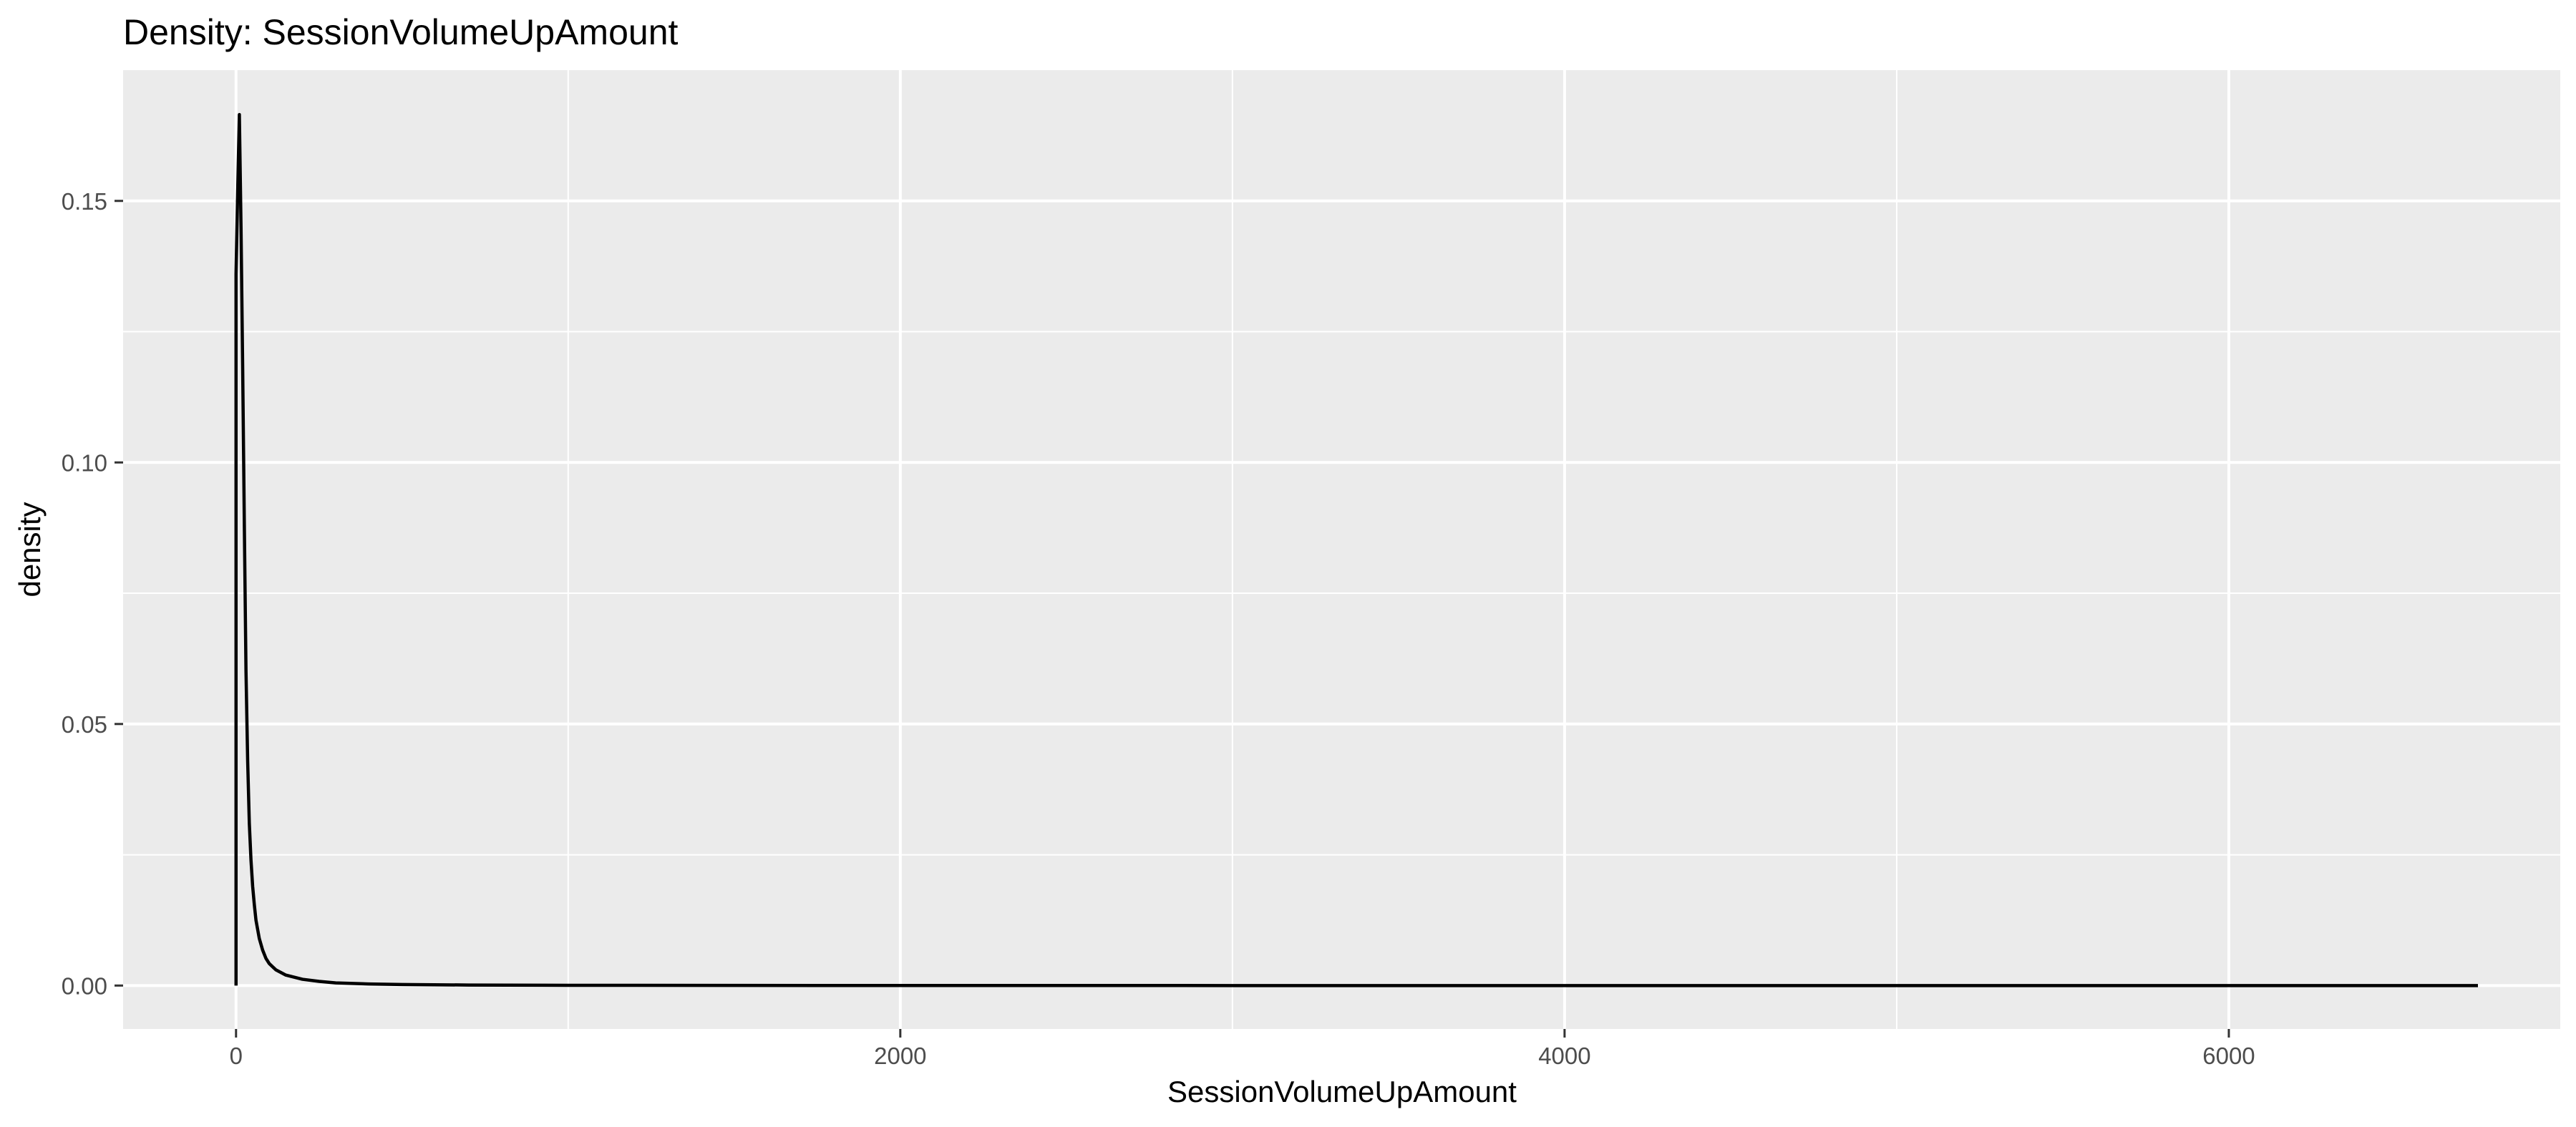 The image size is (2576, 1127). I want to click on y-axis-title: density, so click(30, 549).